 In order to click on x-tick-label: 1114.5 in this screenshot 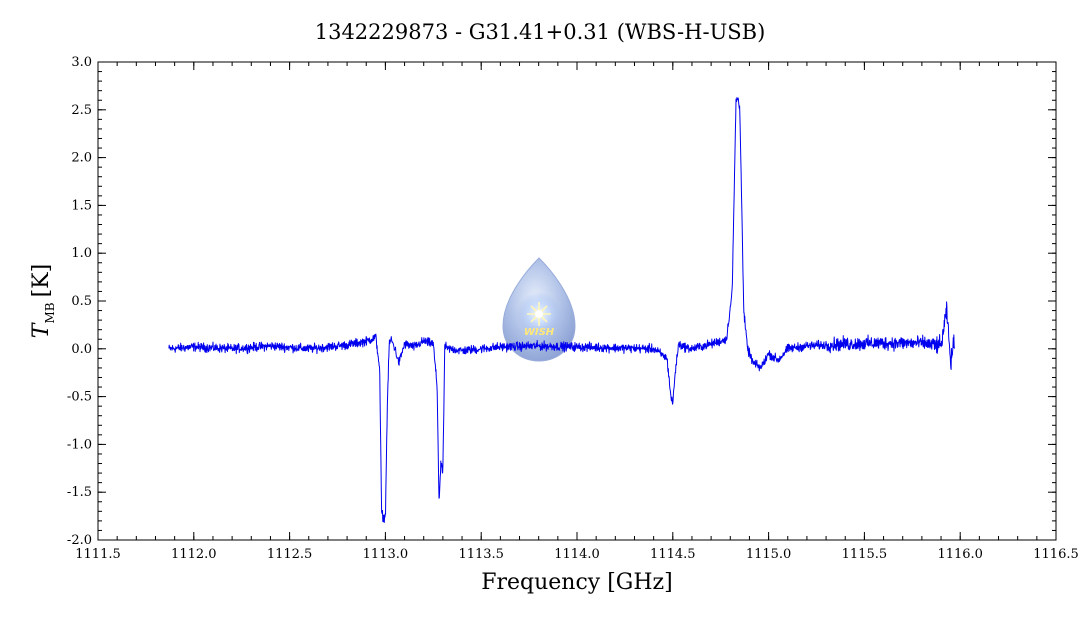, I will do `click(673, 554)`.